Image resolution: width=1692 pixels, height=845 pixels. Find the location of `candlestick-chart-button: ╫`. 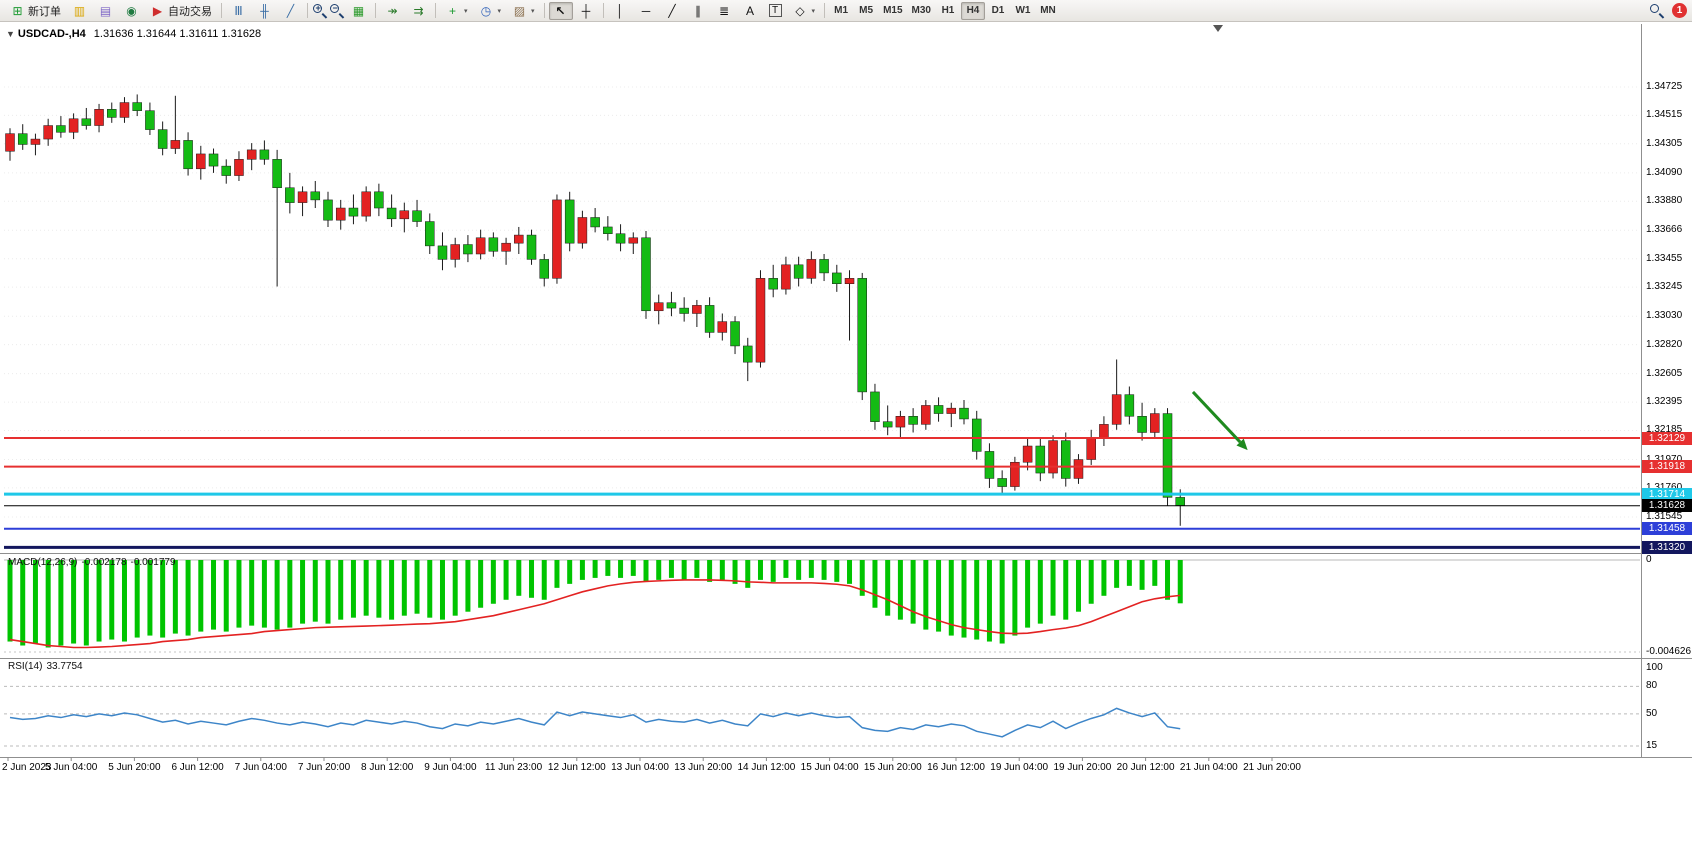

candlestick-chart-button: ╫ is located at coordinates (264, 11).